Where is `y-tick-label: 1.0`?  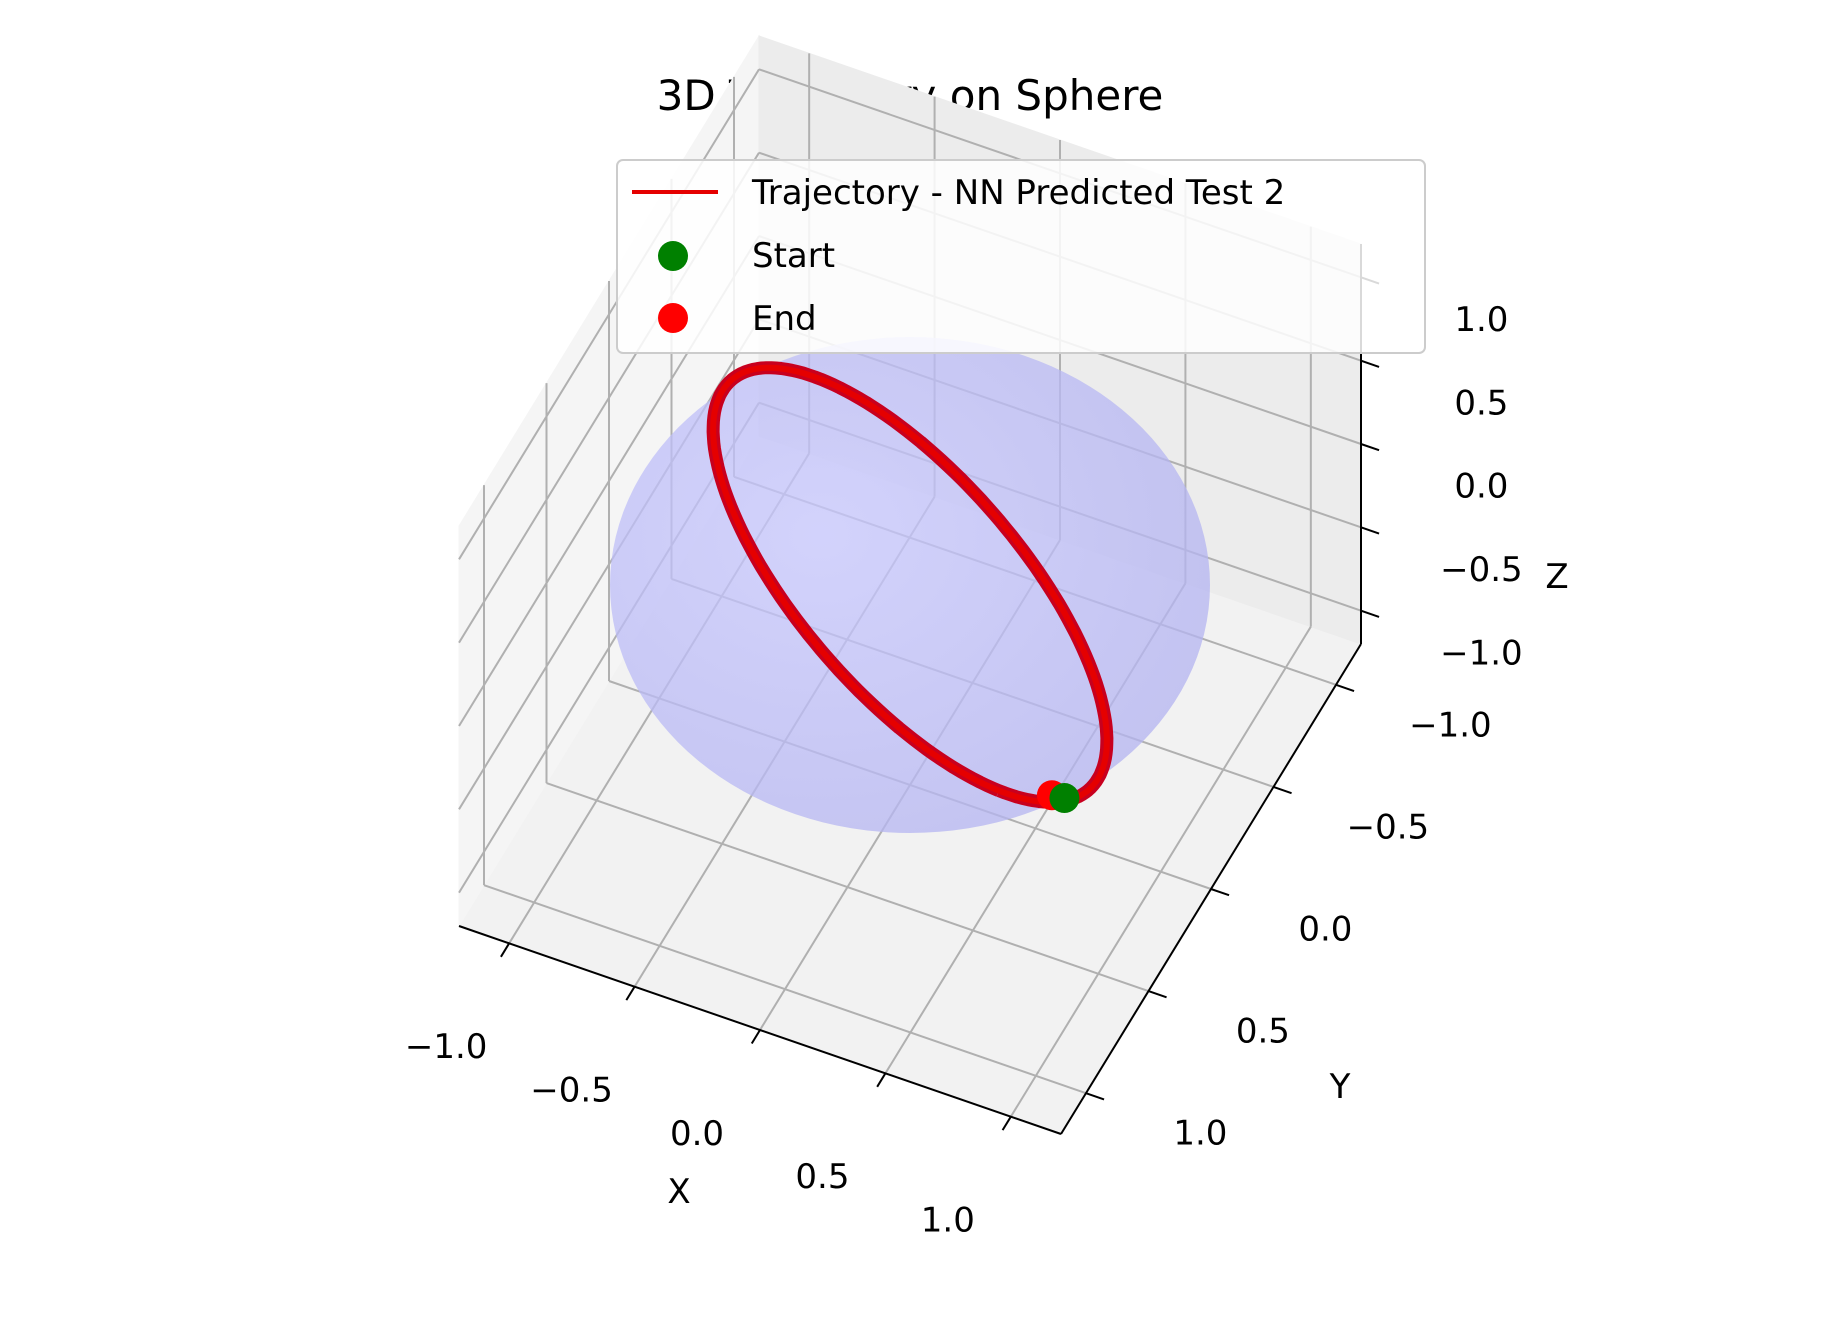 y-tick-label: 1.0 is located at coordinates (1200, 1134).